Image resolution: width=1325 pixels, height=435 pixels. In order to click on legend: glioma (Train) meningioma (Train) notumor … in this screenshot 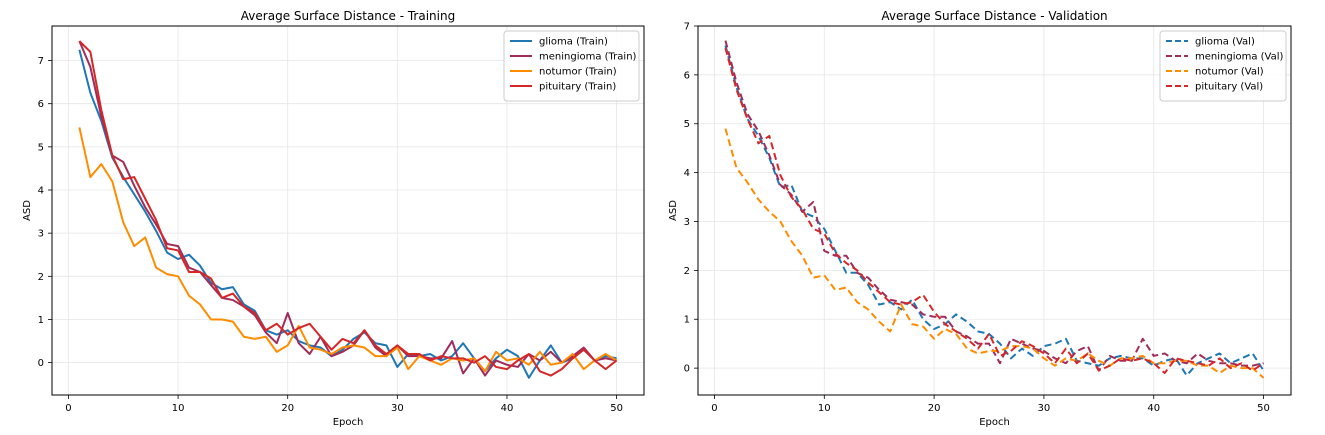, I will do `click(571, 66)`.